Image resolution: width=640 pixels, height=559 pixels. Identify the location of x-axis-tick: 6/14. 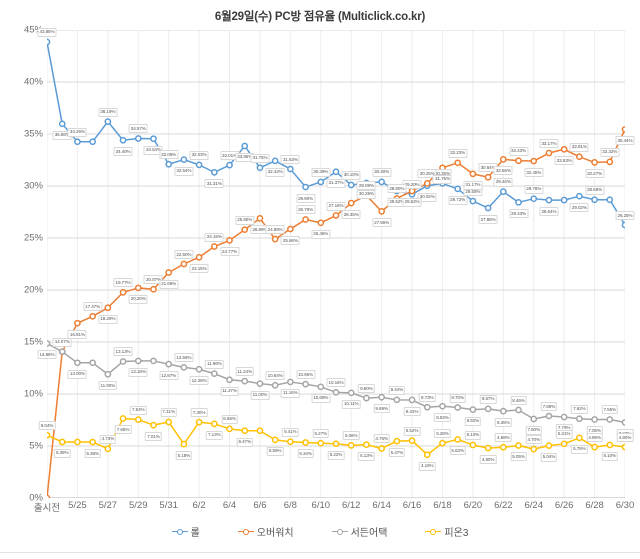
(381, 505).